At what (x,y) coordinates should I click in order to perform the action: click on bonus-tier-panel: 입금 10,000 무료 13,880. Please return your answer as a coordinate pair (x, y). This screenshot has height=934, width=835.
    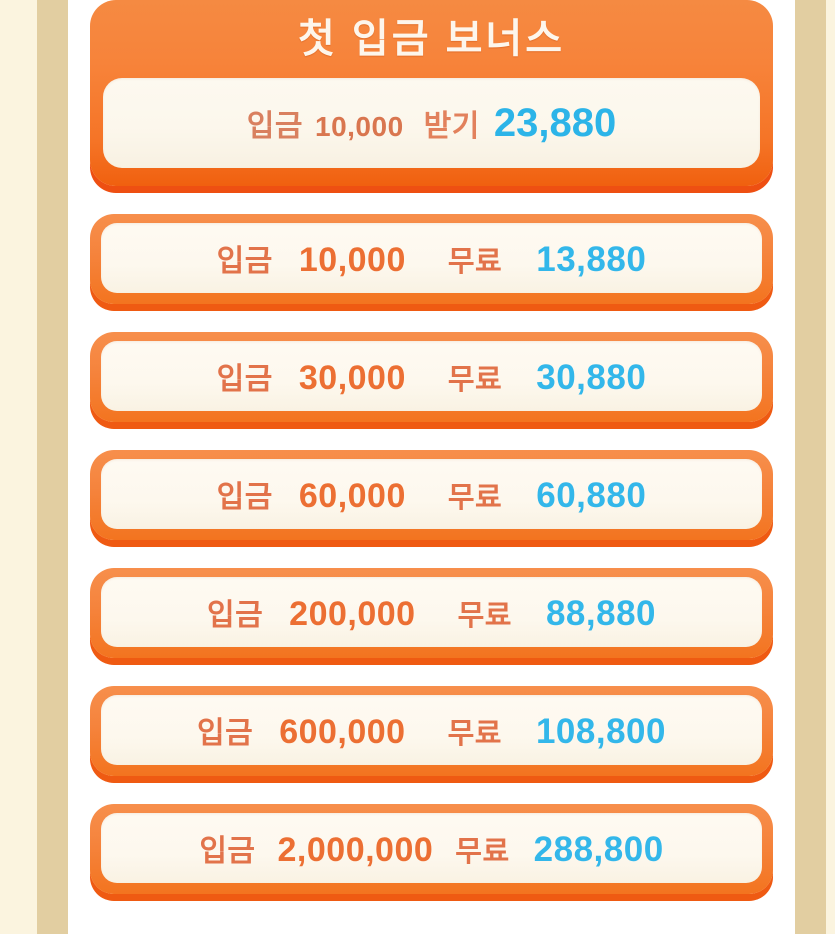
    Looking at the image, I should click on (431, 258).